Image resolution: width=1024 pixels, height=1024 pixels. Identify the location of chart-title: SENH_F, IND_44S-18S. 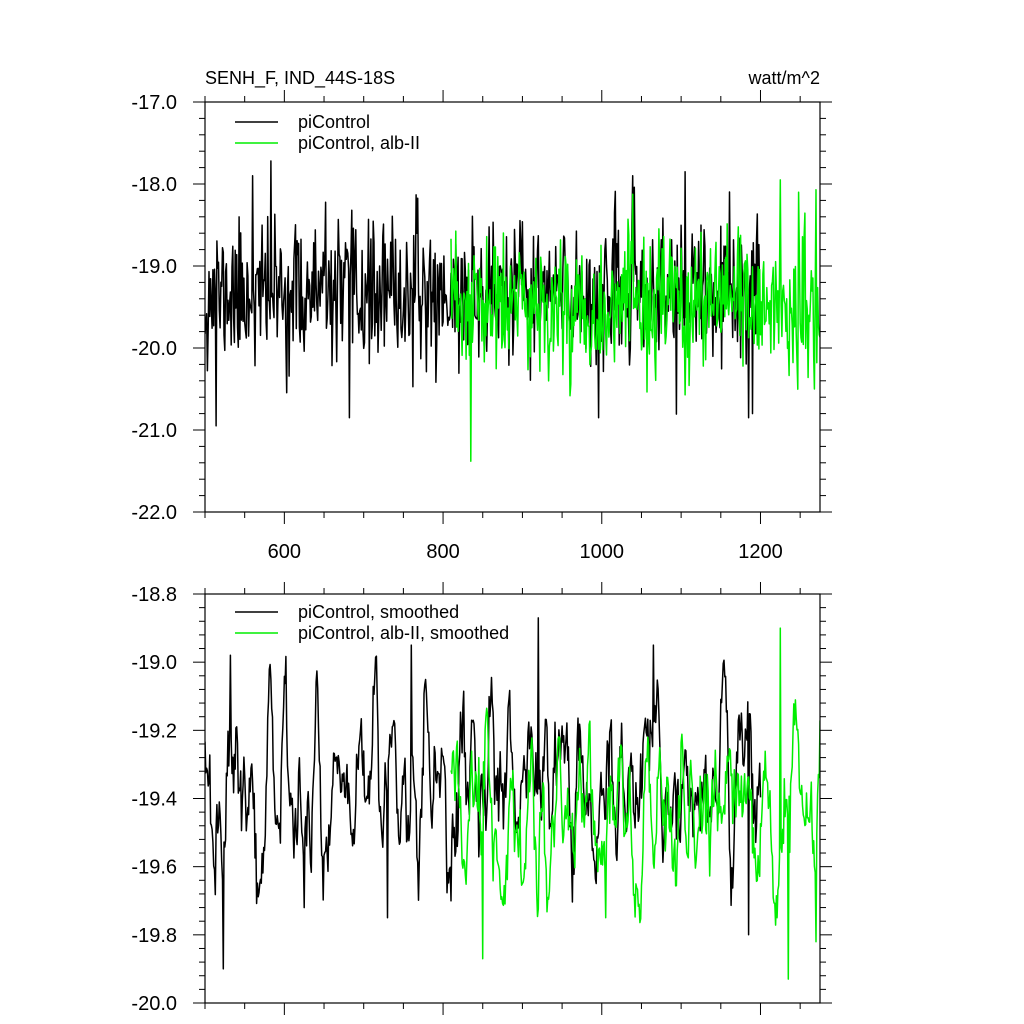
(300, 78).